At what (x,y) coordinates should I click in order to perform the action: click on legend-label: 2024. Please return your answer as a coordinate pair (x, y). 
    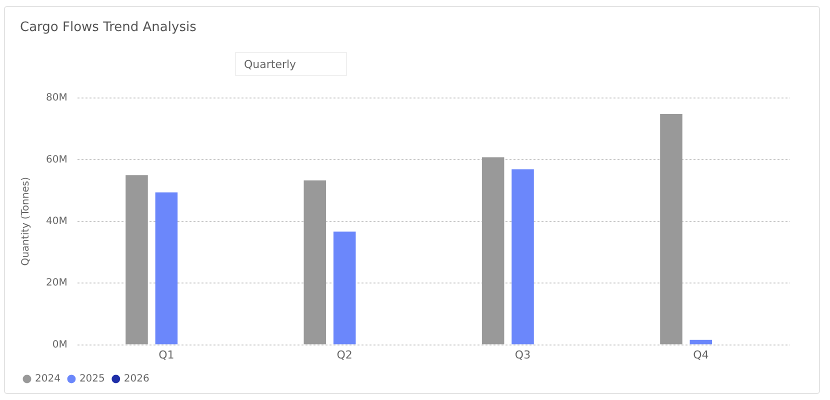
    Looking at the image, I should click on (47, 379).